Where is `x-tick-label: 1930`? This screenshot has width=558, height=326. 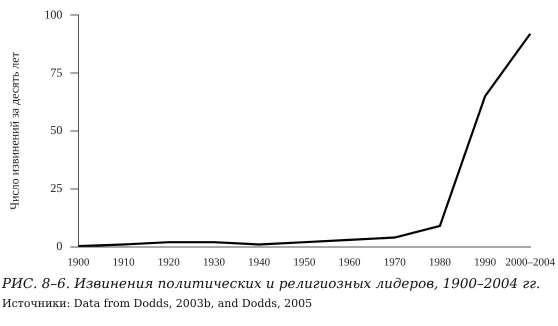 x-tick-label: 1930 is located at coordinates (214, 262).